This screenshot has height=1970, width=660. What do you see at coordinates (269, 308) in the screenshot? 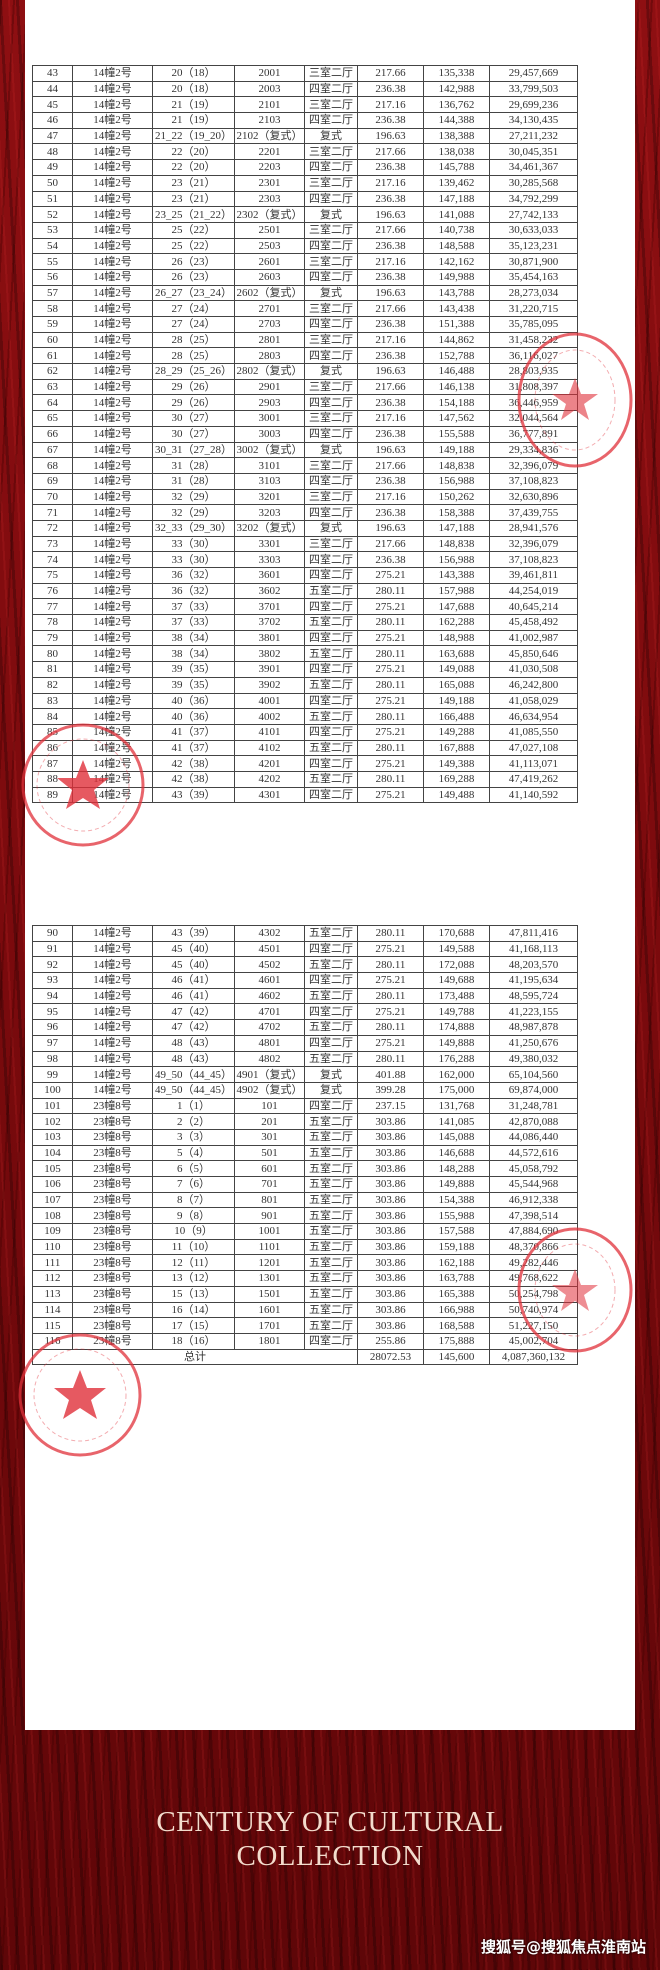
I see `room-number-cell: 2701` at bounding box center [269, 308].